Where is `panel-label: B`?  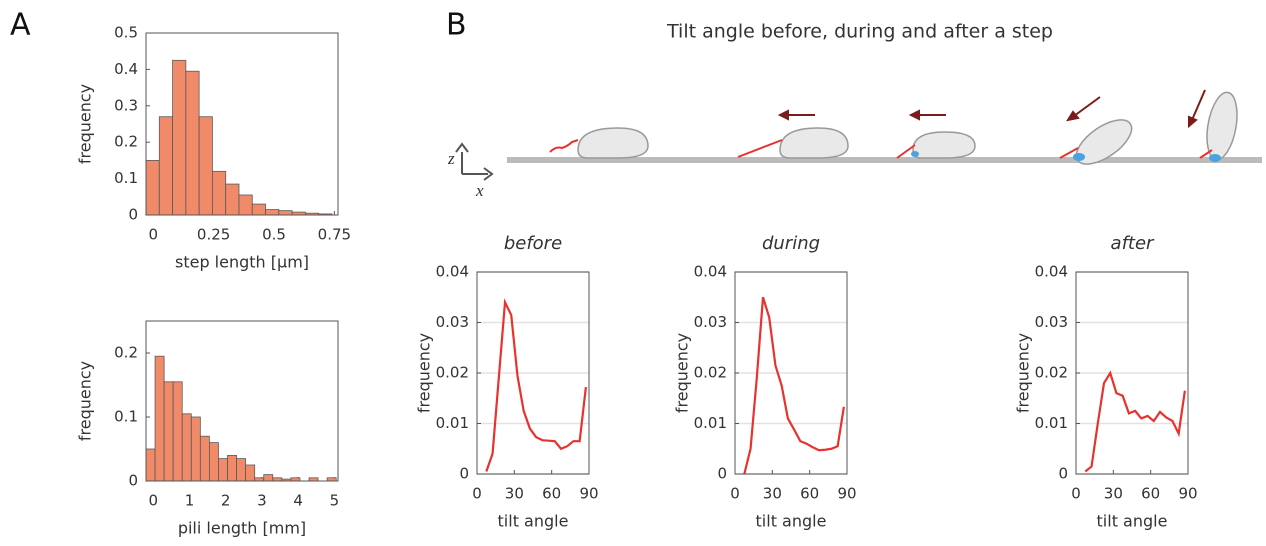
panel-label: B is located at coordinates (456, 25).